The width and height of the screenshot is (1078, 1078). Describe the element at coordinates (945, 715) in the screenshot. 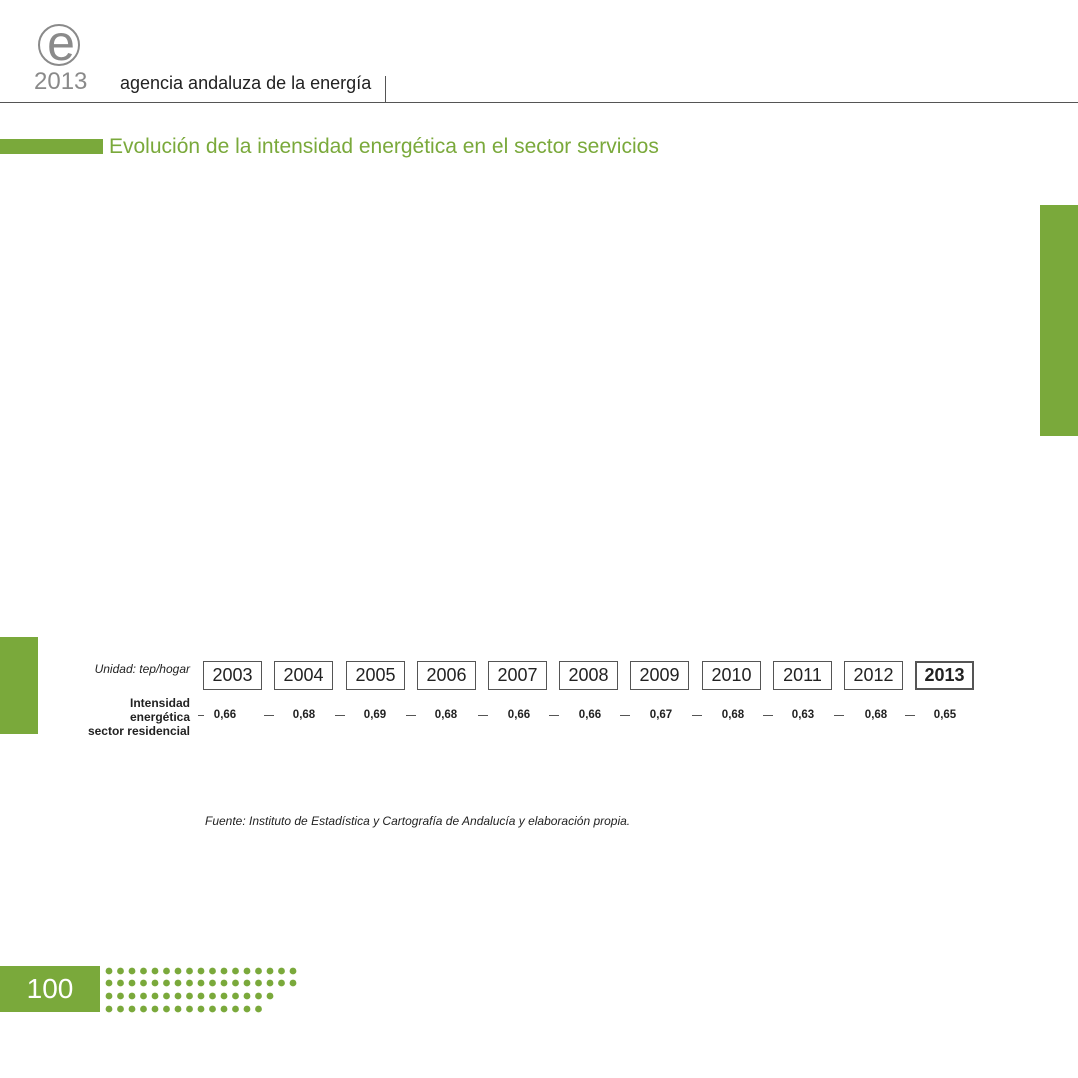

I see `value-cell: 0,65` at that location.